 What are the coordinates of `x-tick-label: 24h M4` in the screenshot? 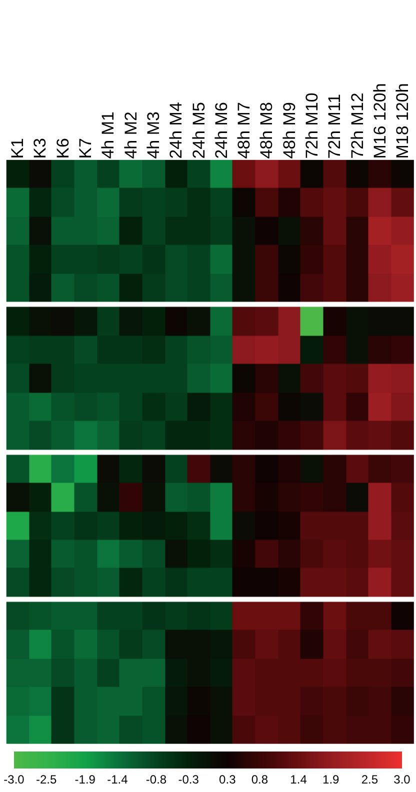 It's located at (176, 130).